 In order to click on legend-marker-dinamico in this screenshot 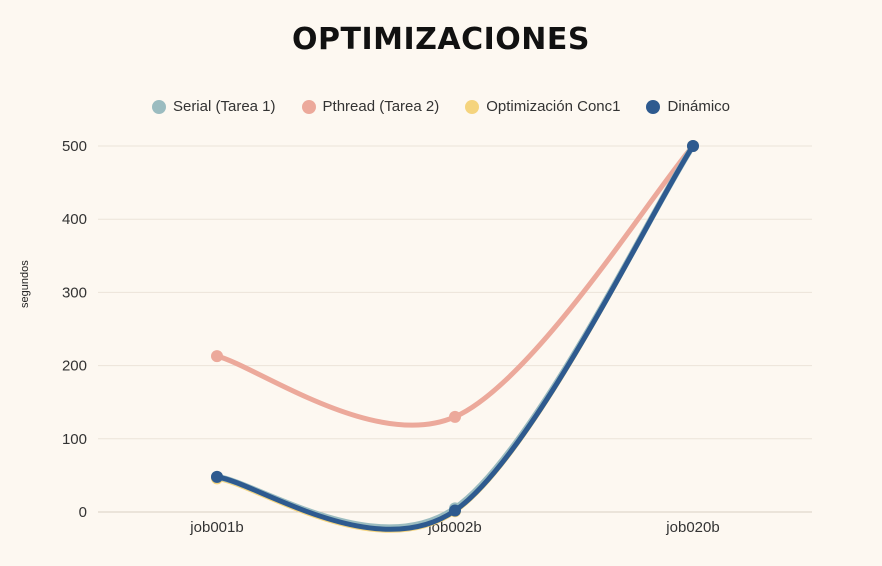, I will do `click(653, 106)`.